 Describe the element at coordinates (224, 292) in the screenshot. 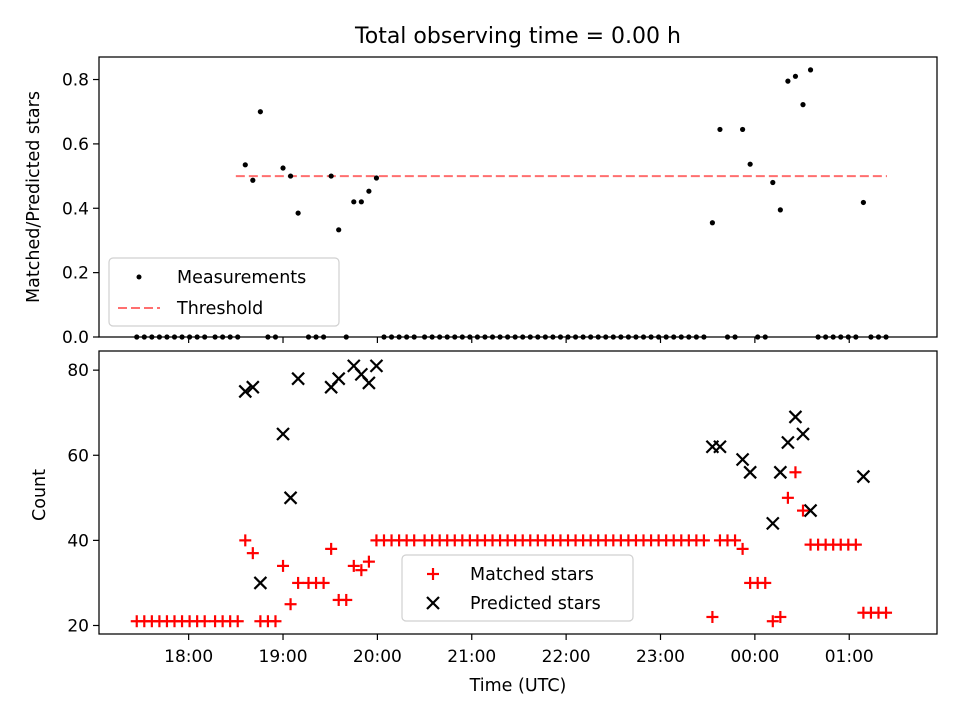

I see `top-legend: Measurements Threshold` at that location.